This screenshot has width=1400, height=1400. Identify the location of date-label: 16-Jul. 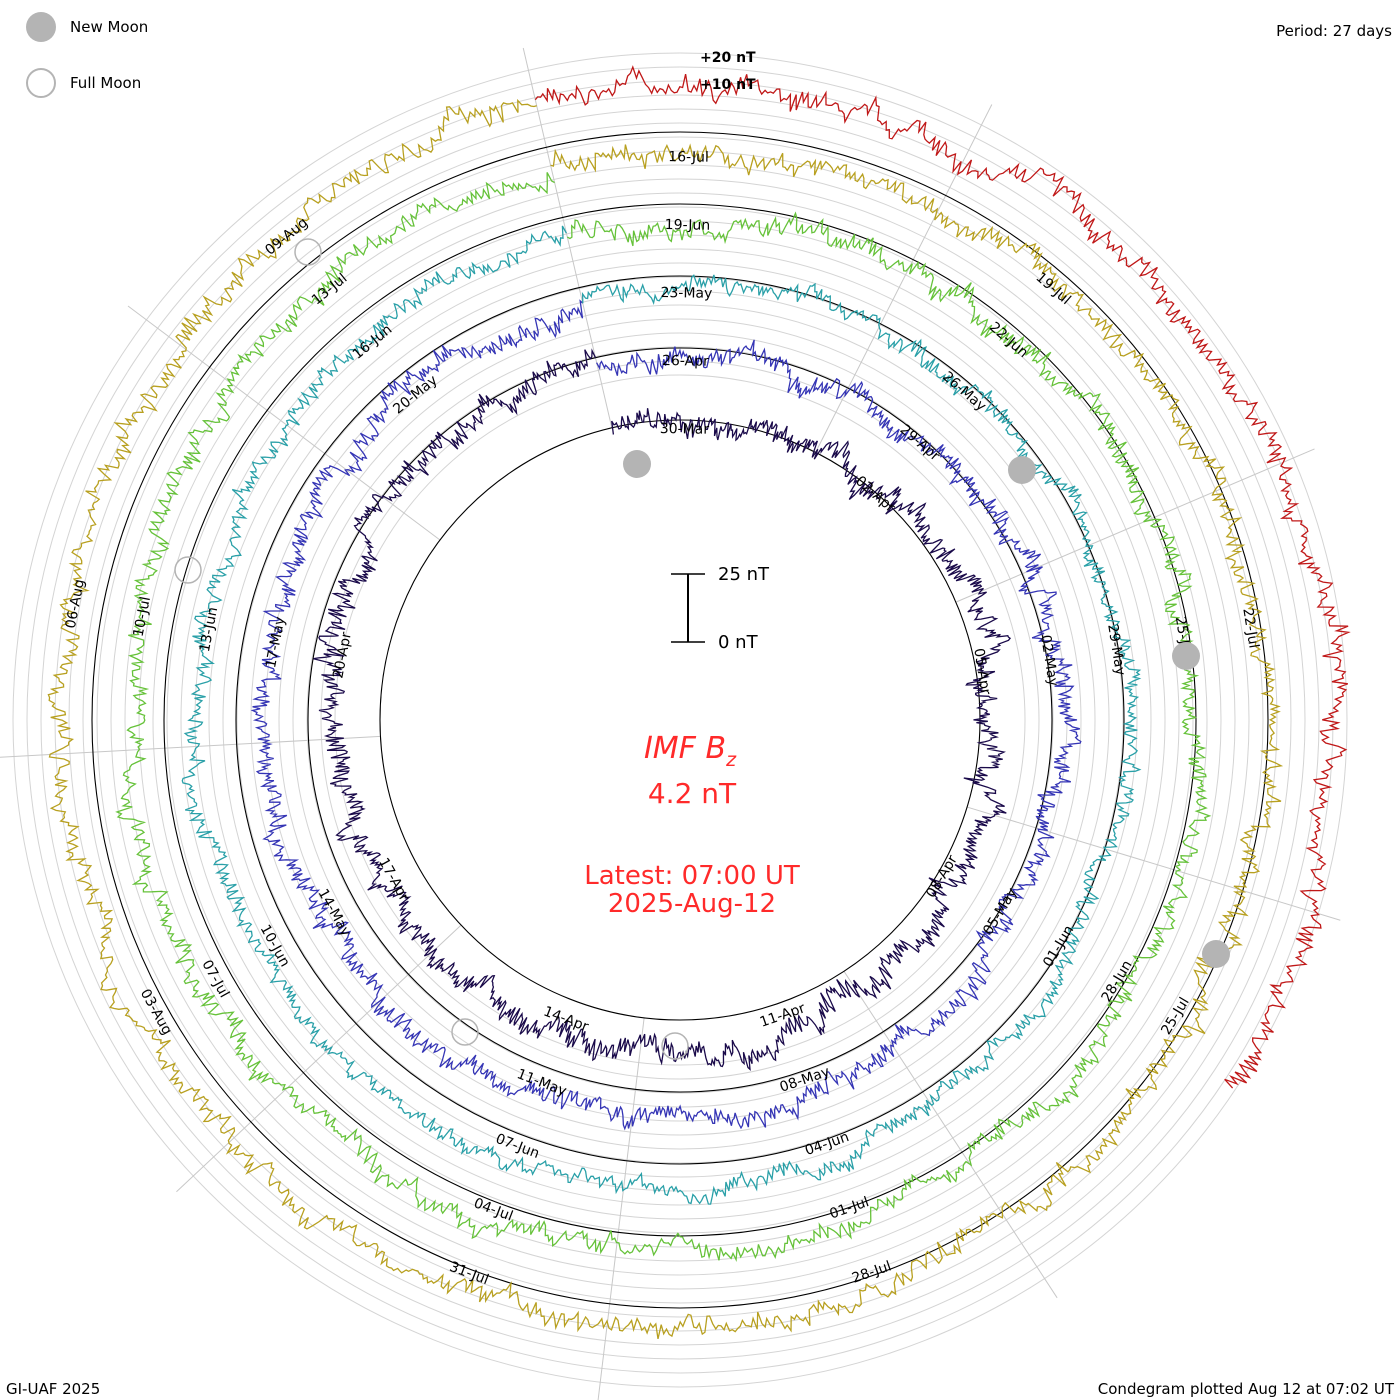
(688, 157).